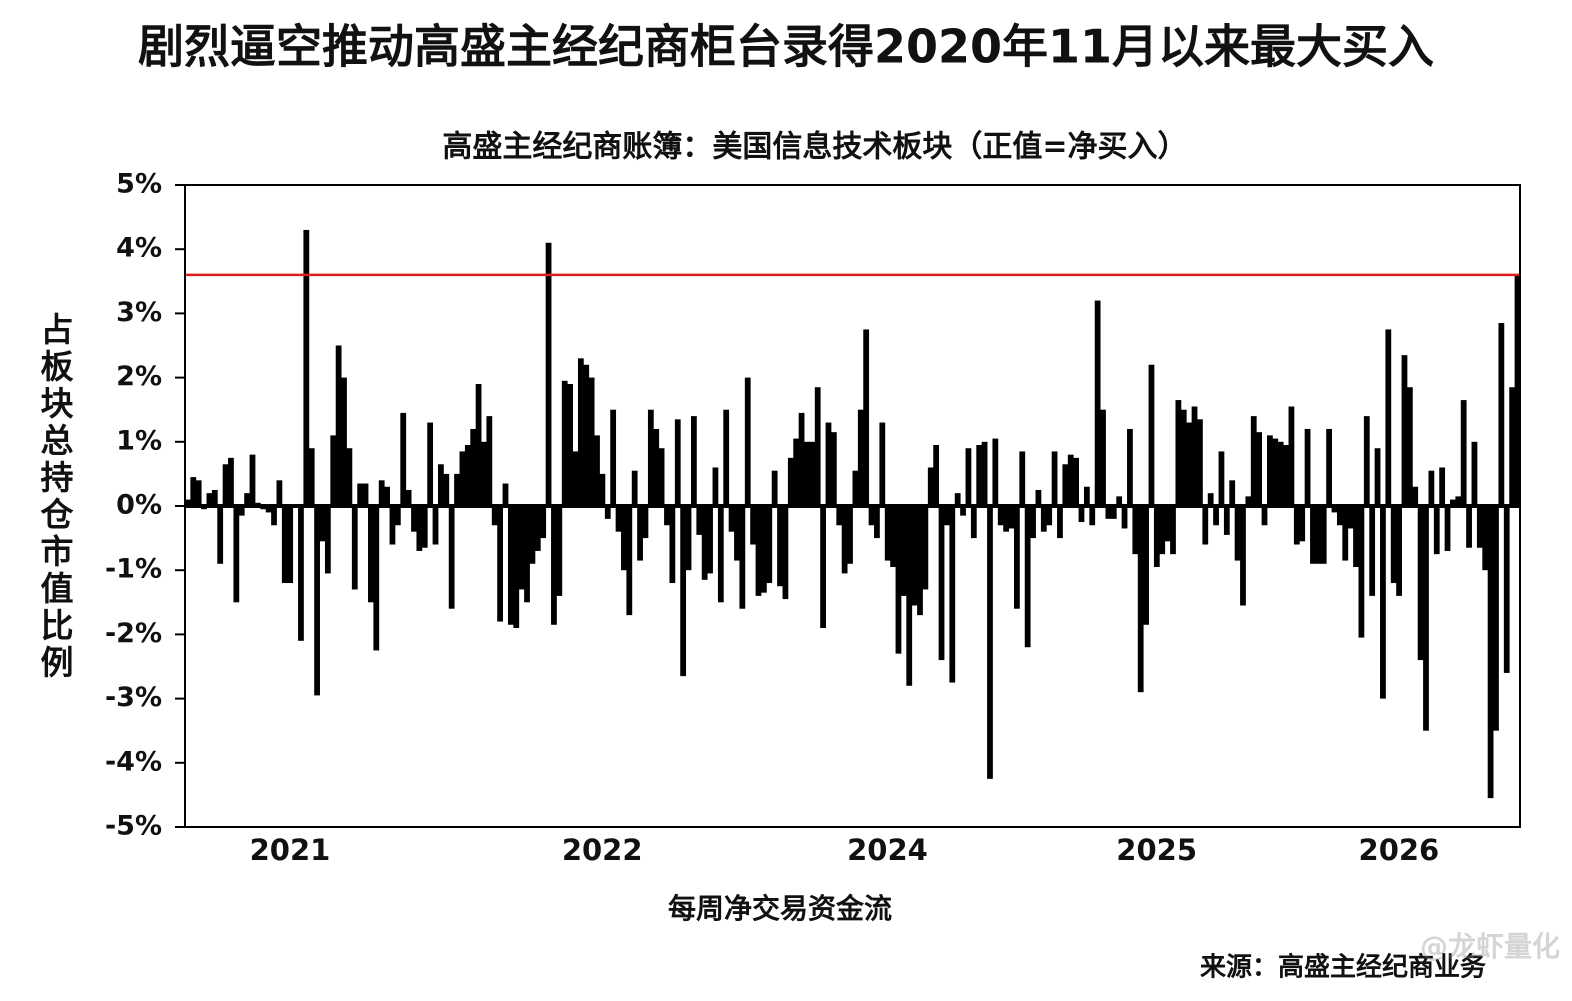  I want to click on x-tick-label: 2025, so click(1156, 850).